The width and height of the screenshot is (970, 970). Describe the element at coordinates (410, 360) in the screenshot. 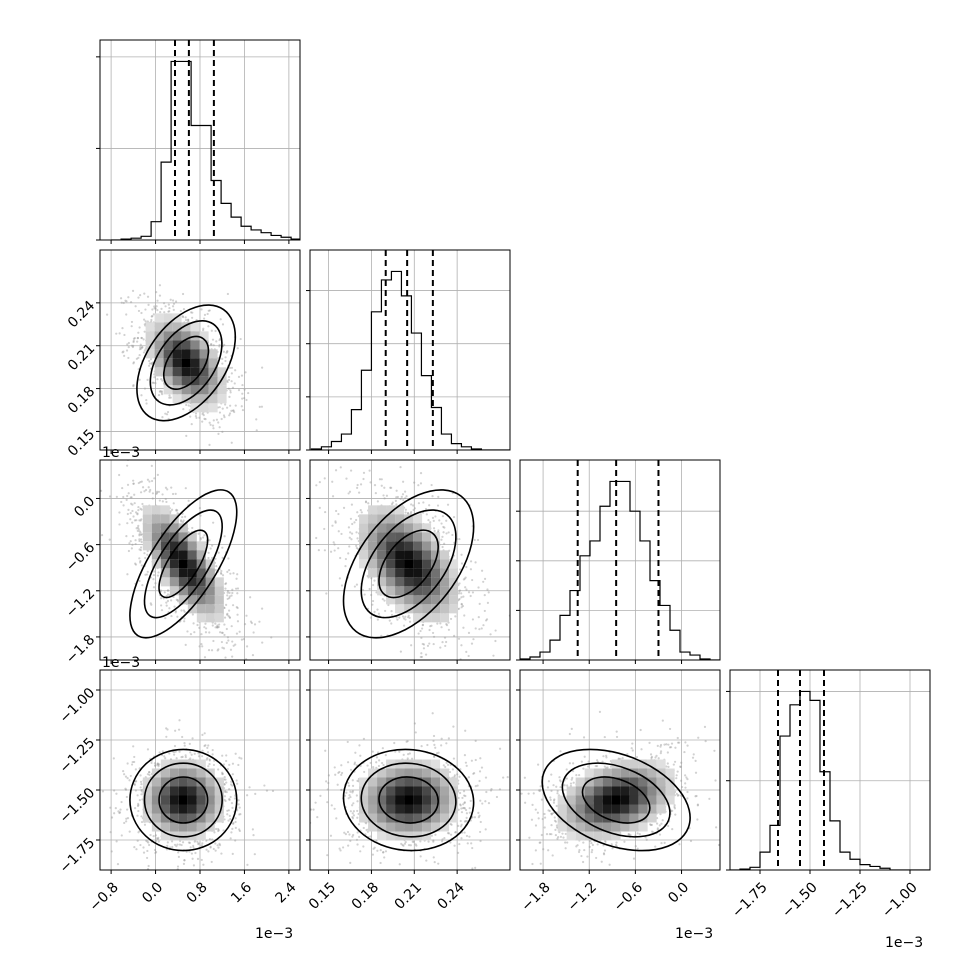

I see `histogram-line` at that location.